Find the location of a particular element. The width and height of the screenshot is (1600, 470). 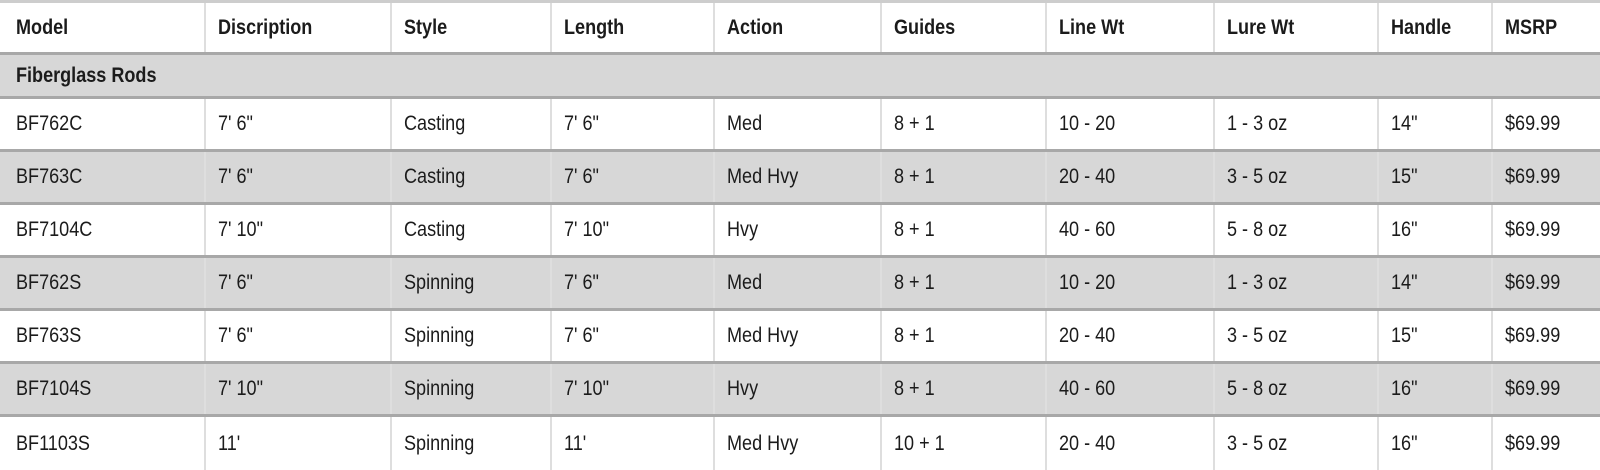

cell-text: 14" is located at coordinates (1404, 123).